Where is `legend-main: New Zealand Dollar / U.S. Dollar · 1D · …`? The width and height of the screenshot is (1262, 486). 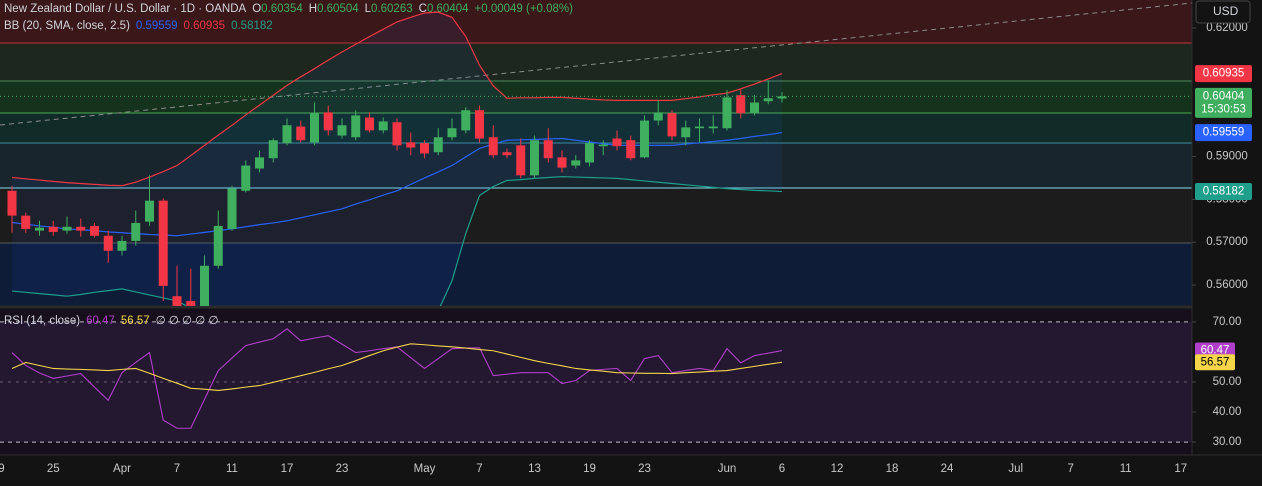 legend-main: New Zealand Dollar / U.S. Dollar · 1D · … is located at coordinates (288, 9).